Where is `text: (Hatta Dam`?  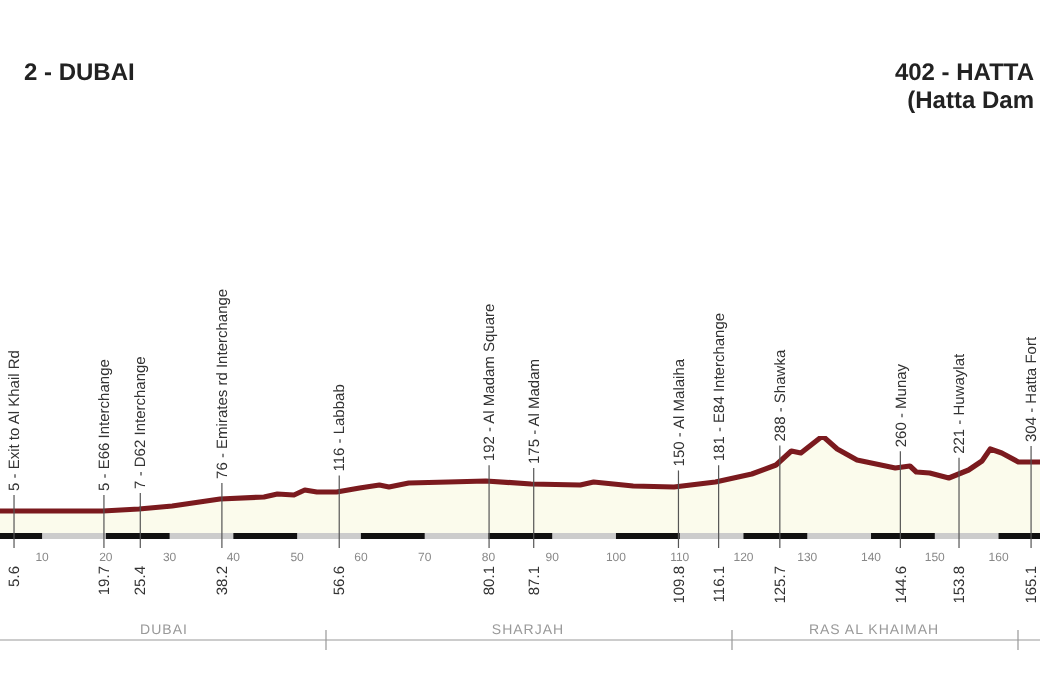
text: (Hatta Dam is located at coordinates (970, 100).